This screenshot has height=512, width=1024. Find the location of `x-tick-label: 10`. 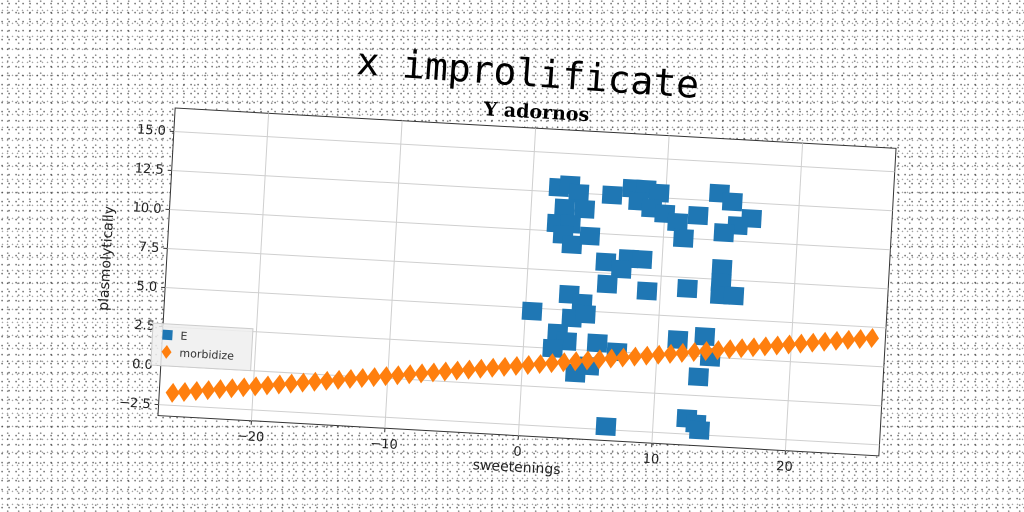

x-tick-label: 10 is located at coordinates (650, 460).